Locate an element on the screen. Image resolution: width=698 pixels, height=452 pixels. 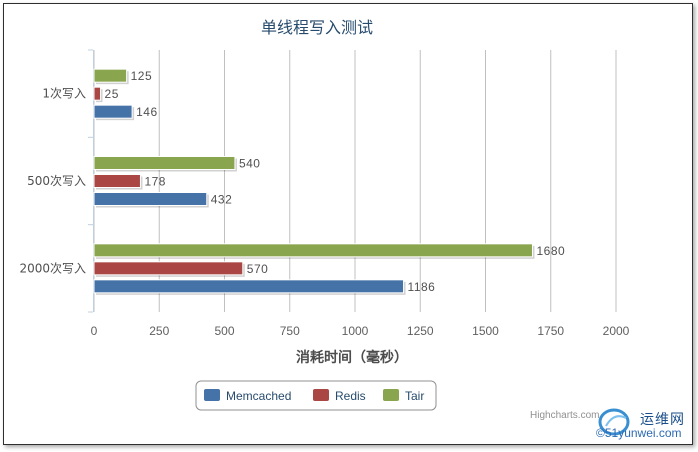
data-label: 125 is located at coordinates (142, 76).